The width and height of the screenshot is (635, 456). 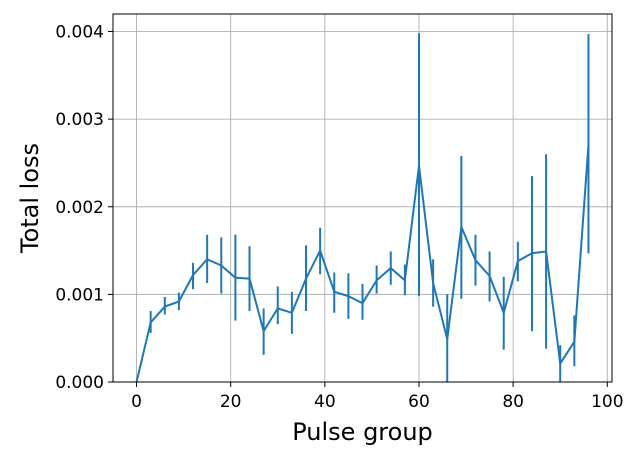 I want to click on y-tick-label: 0.004, so click(x=79, y=33).